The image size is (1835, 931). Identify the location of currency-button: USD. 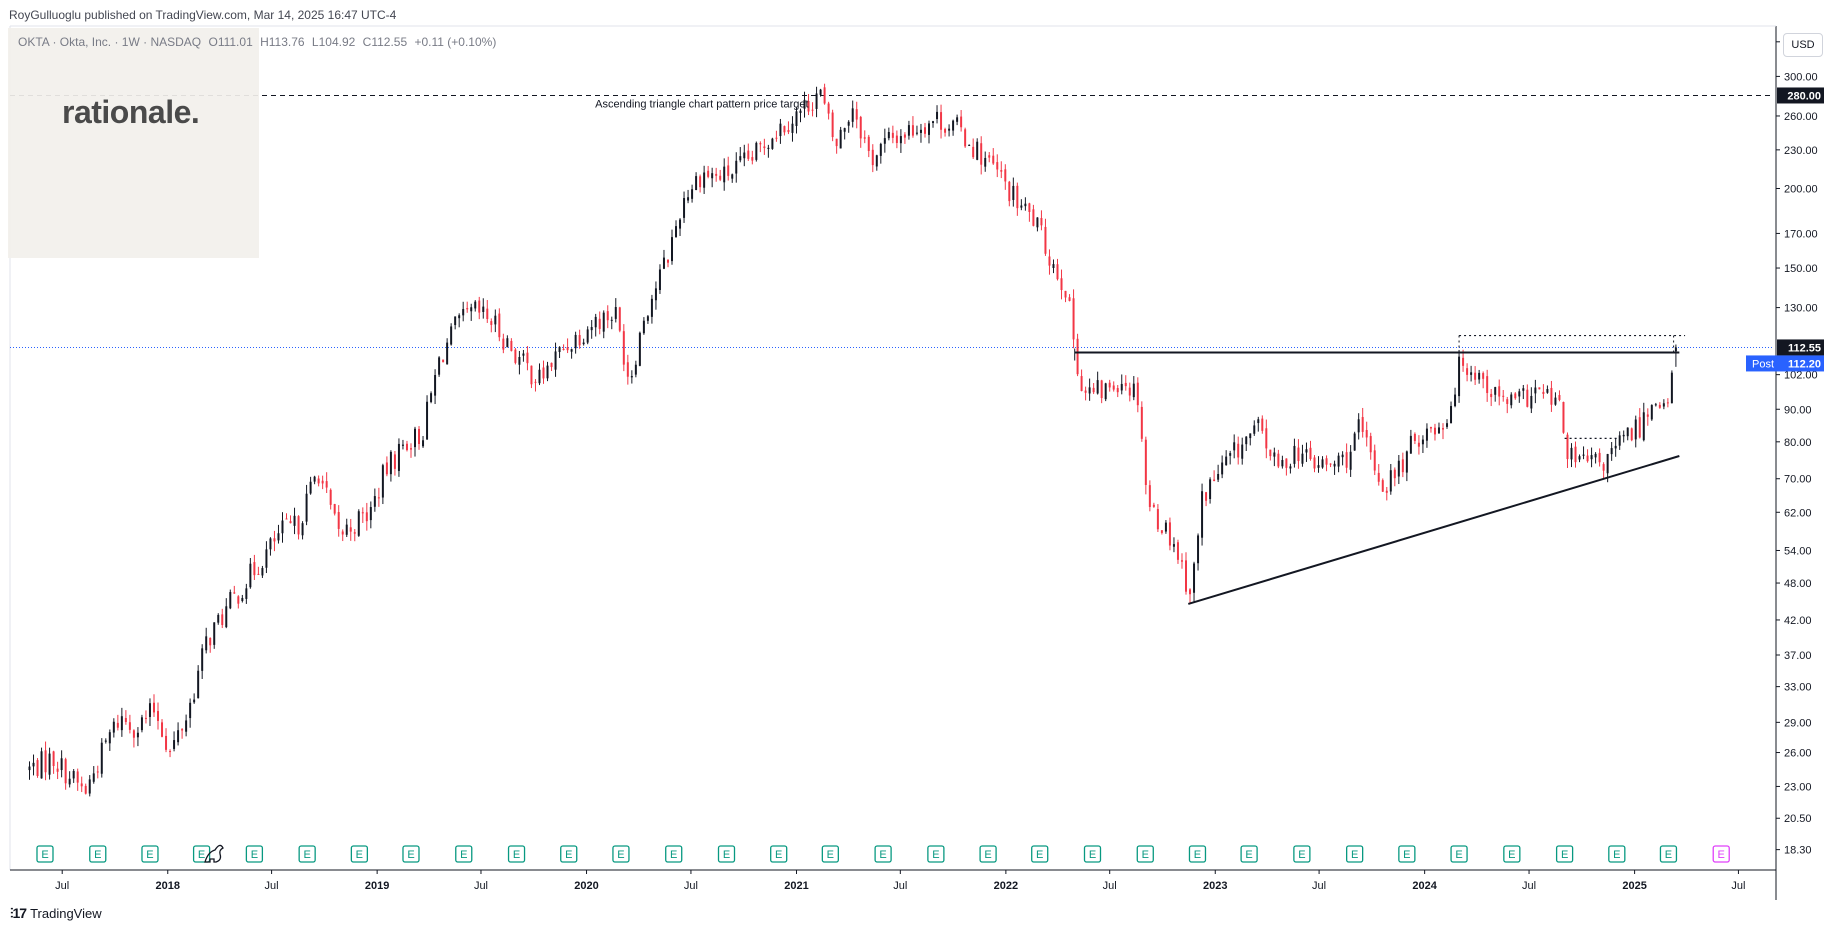
(1803, 45).